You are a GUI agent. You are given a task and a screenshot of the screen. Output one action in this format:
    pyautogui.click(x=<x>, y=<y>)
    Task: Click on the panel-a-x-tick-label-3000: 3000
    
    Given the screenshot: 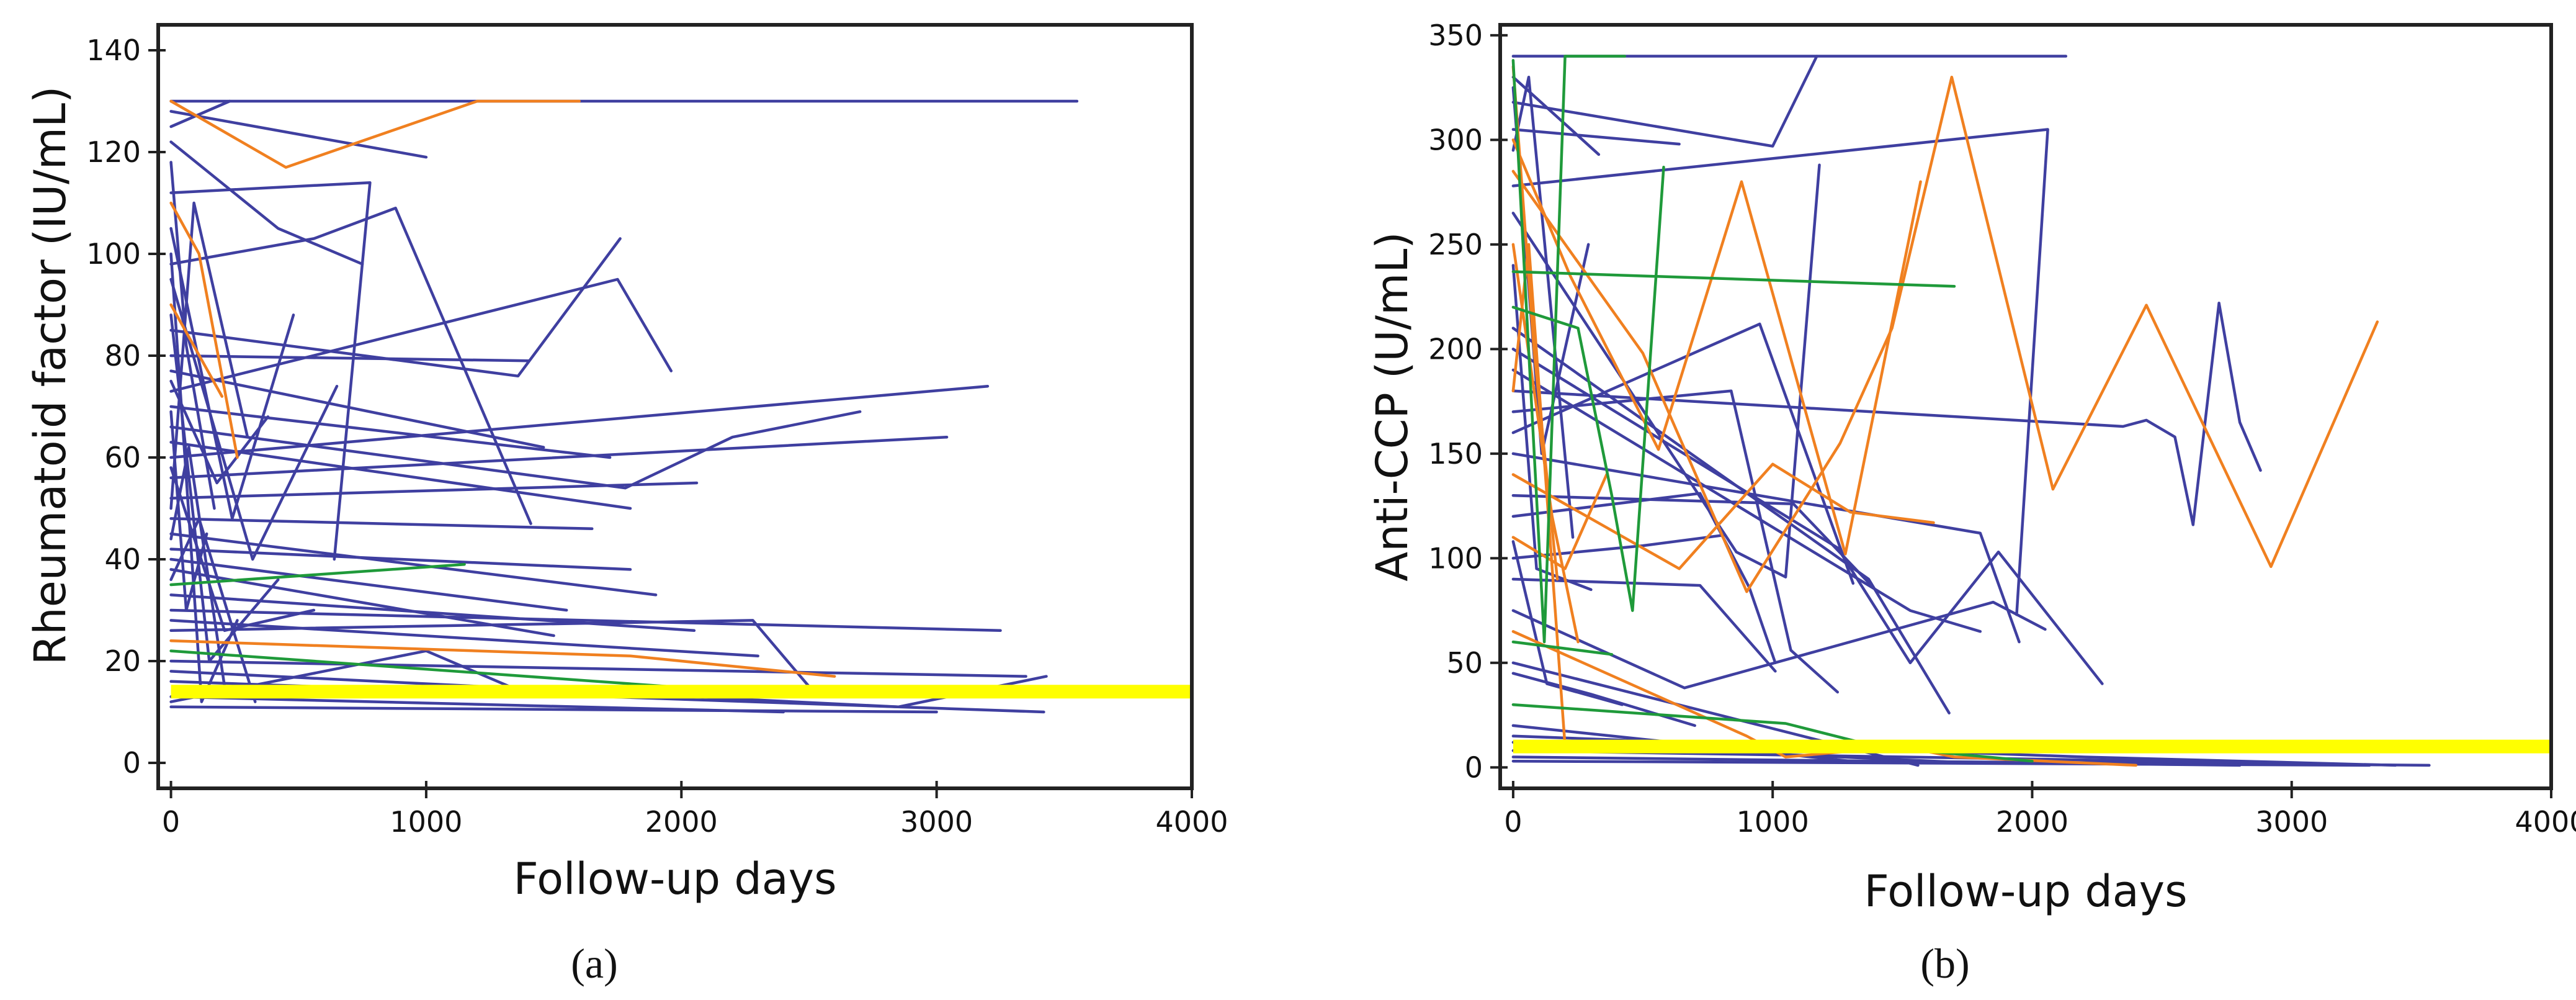 What is the action you would take?
    pyautogui.click(x=936, y=822)
    